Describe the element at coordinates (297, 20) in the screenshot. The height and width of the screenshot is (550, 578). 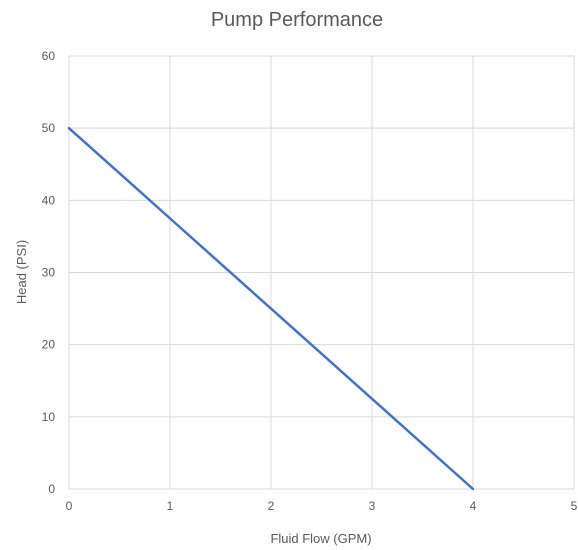
I see `chart-title: Pump Performance` at that location.